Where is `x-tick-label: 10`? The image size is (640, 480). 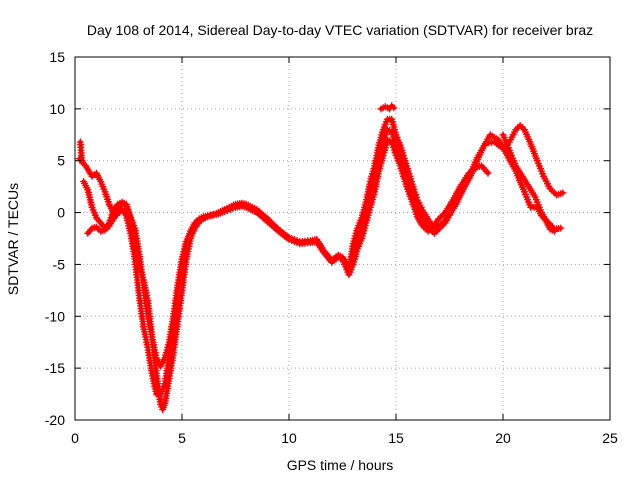
x-tick-label: 10 is located at coordinates (289, 438).